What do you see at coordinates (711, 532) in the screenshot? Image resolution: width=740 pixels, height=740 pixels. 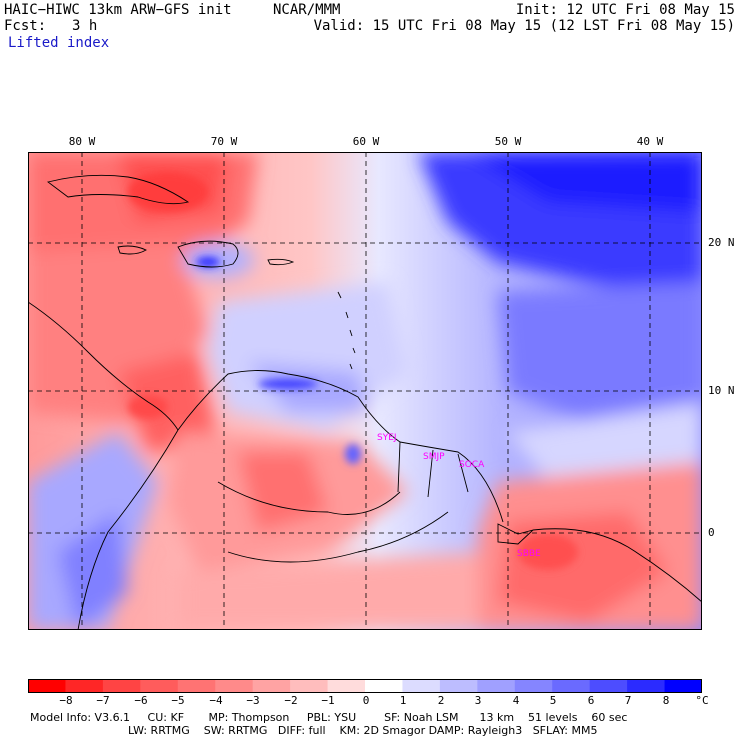 I see `lat-label-0: 0` at bounding box center [711, 532].